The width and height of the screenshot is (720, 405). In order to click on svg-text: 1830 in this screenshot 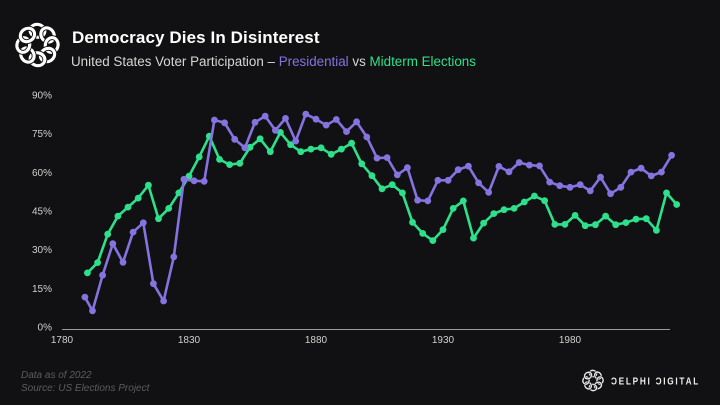, I will do `click(189, 340)`.